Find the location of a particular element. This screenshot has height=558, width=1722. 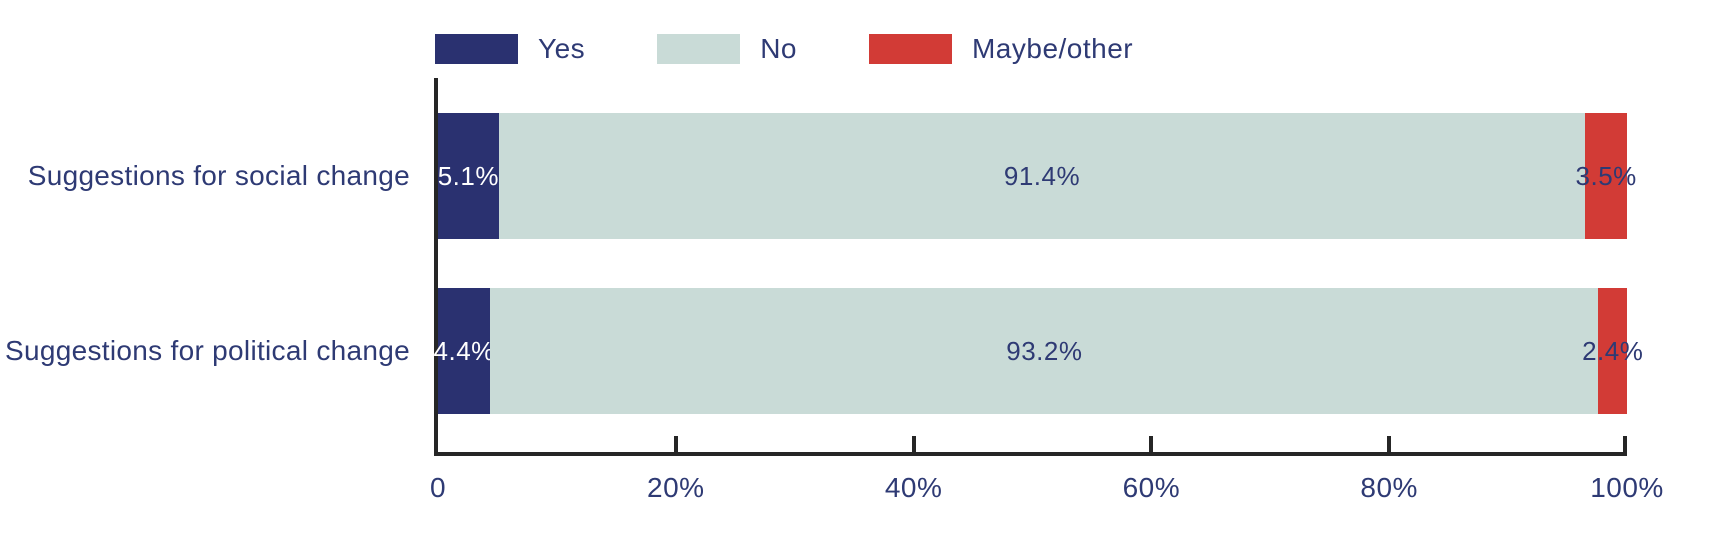

bar-segment-yes: 5.1% is located at coordinates (468, 176).